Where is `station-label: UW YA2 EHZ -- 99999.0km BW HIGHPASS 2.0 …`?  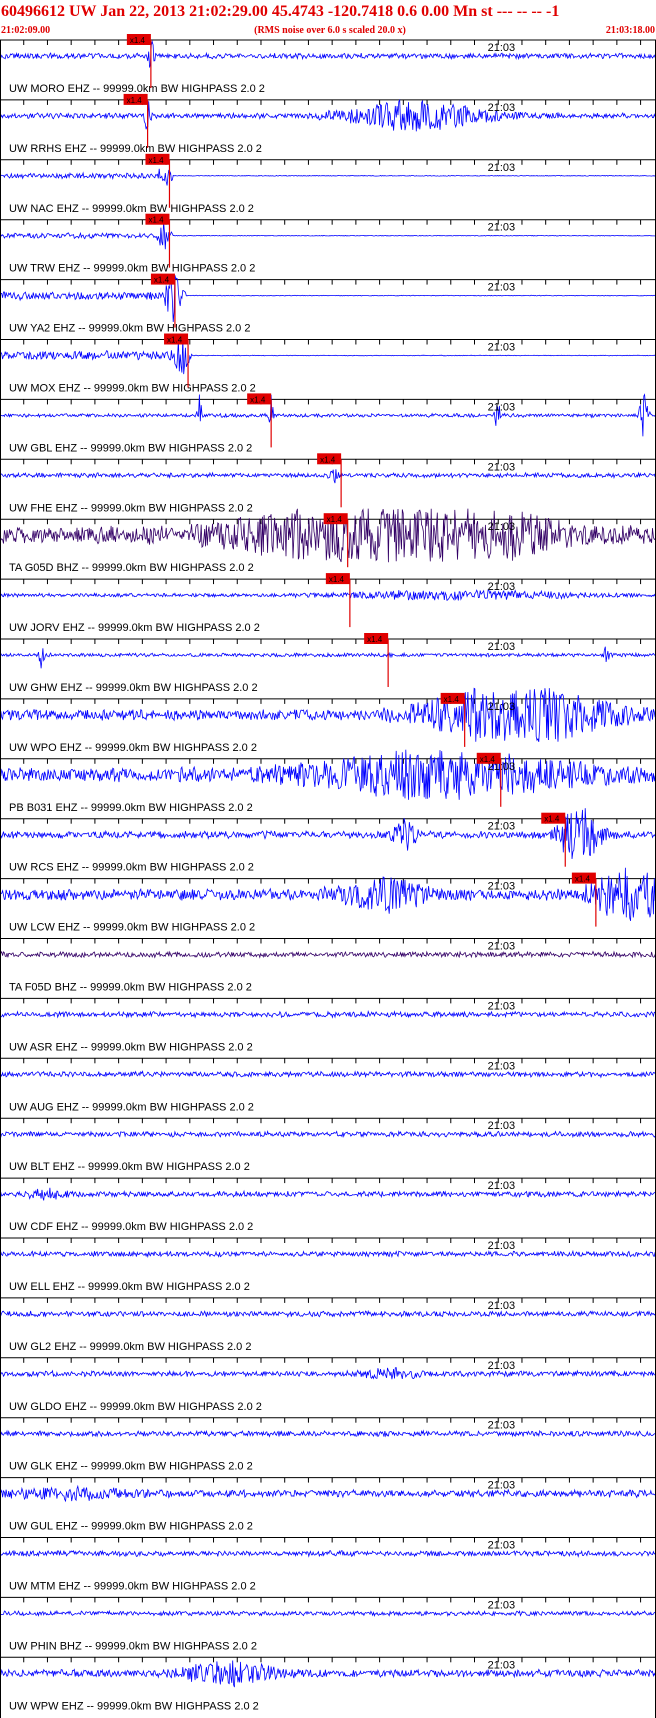
station-label: UW YA2 EHZ -- 99999.0km BW HIGHPASS 2.0 … is located at coordinates (129, 329).